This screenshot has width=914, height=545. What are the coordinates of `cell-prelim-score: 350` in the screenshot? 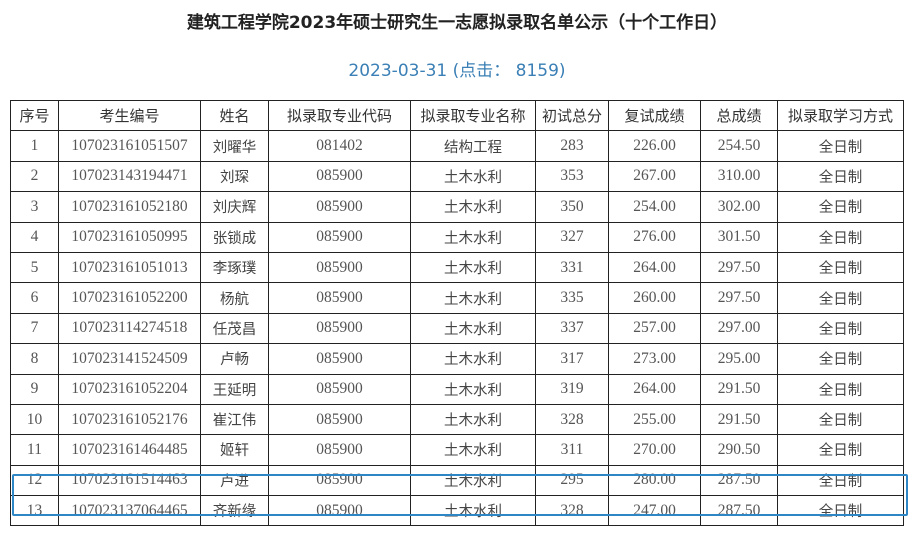 It's located at (572, 207).